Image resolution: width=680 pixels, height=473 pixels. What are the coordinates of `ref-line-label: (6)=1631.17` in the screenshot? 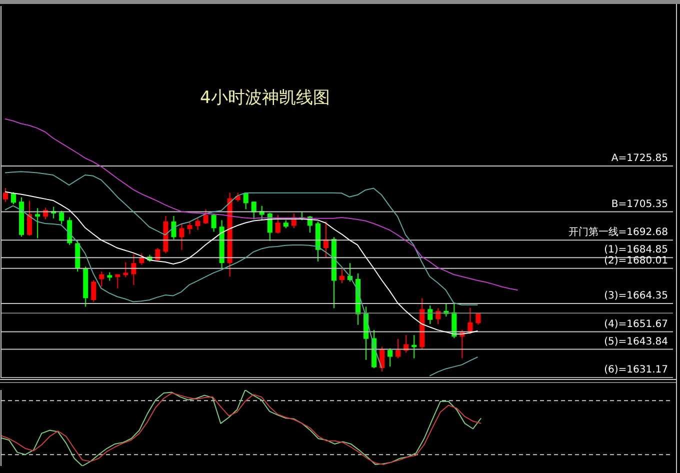 It's located at (636, 370).